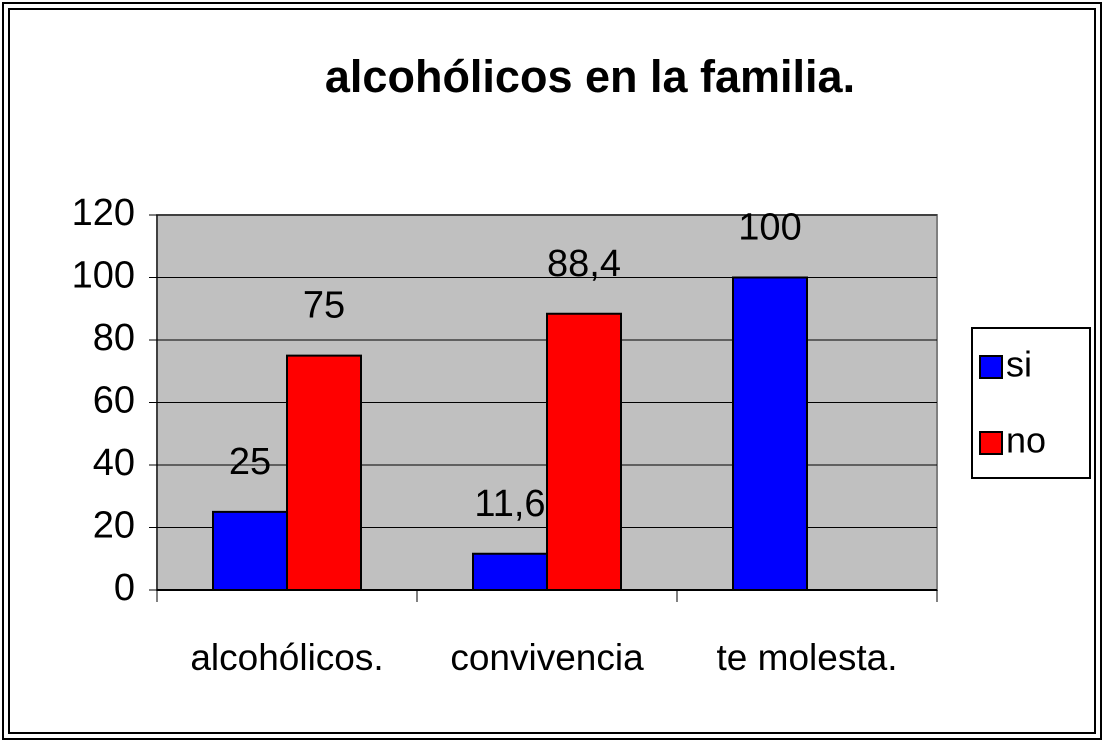 Image resolution: width=1104 pixels, height=742 pixels. What do you see at coordinates (124, 588) in the screenshot?
I see `y-tick-label: 0` at bounding box center [124, 588].